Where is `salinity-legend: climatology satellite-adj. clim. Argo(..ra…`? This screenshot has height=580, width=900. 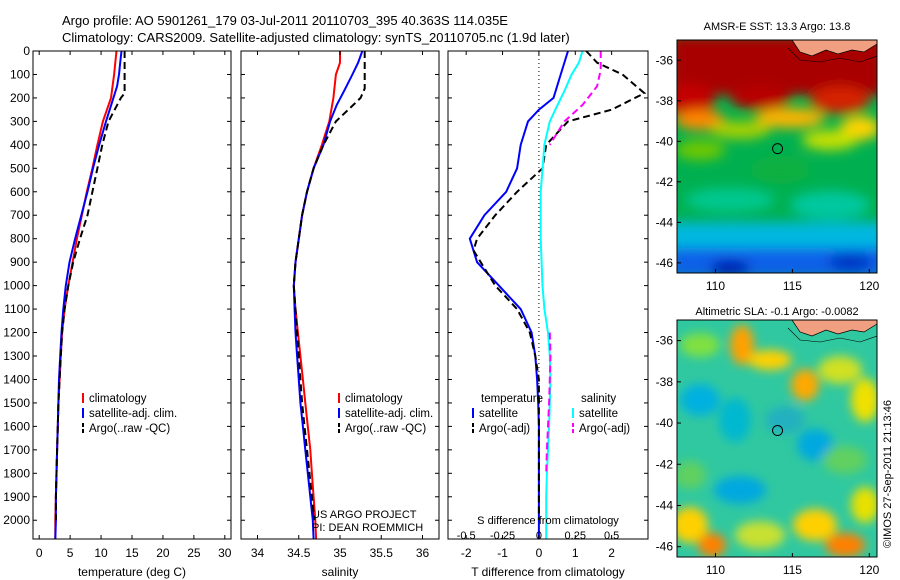 salinity-legend: climatology satellite-adj. clim. Argo(..ra… is located at coordinates (385, 414).